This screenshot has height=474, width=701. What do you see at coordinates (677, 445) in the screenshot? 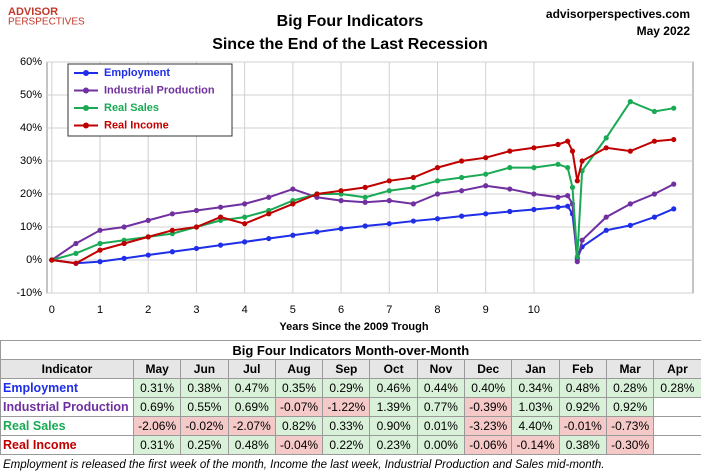
I see `empty-cell` at bounding box center [677, 445].